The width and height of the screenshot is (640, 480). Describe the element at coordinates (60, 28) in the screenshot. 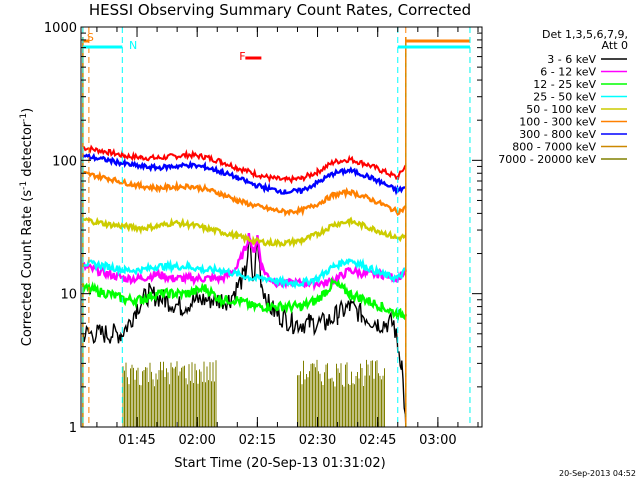

I see `y-tick-label: 1000` at that location.